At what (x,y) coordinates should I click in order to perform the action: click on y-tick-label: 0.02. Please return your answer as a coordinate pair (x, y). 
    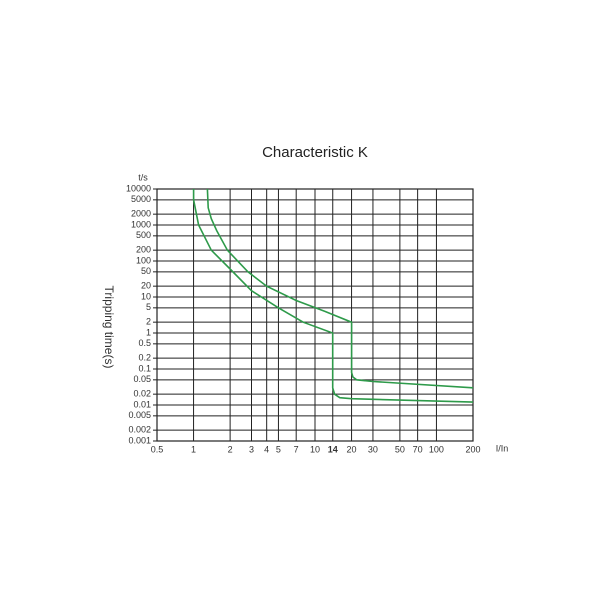
    Looking at the image, I should click on (142, 394).